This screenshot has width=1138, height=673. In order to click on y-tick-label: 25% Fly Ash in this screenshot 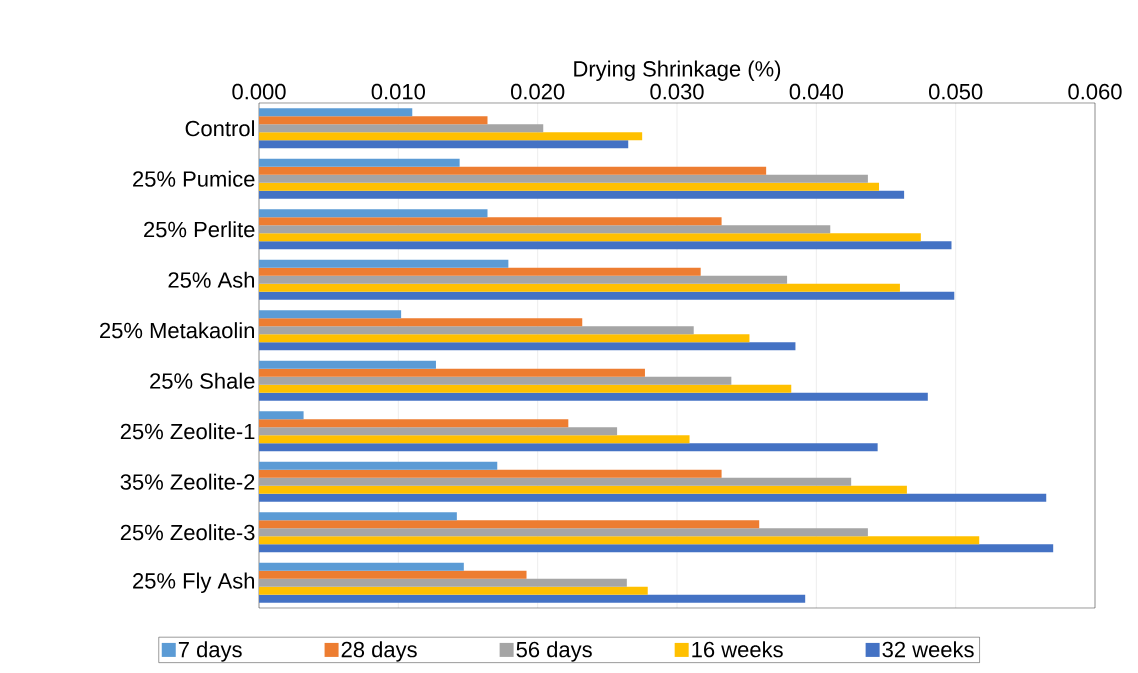, I will do `click(194, 582)`.